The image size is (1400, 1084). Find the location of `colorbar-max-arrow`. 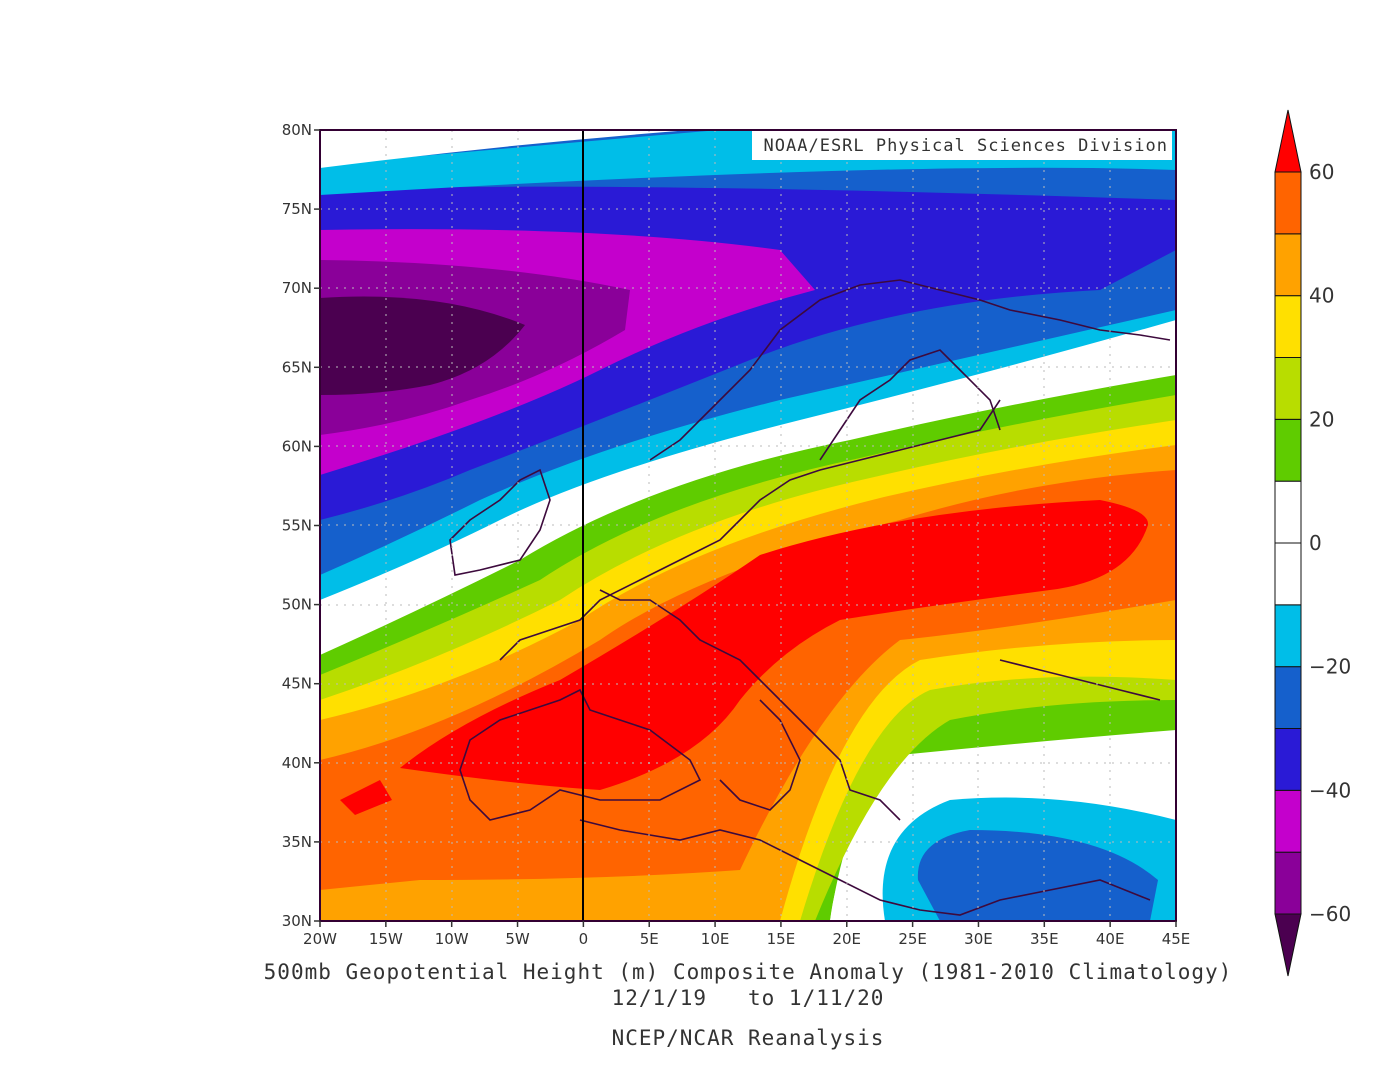

colorbar-max-arrow is located at coordinates (1288, 141).